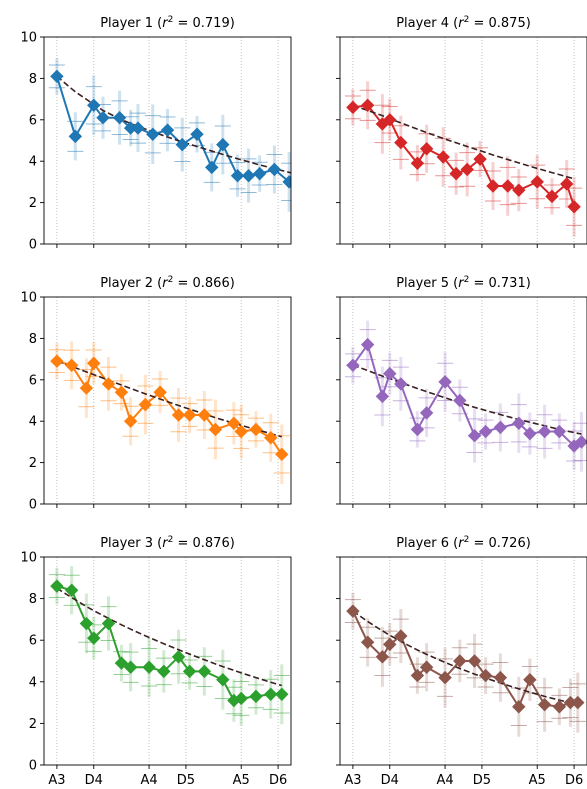 This screenshot has width=587, height=789. Describe the element at coordinates (463, 283) in the screenshot. I see `chart-title: Player 5 (r2 = 0.731)` at that location.